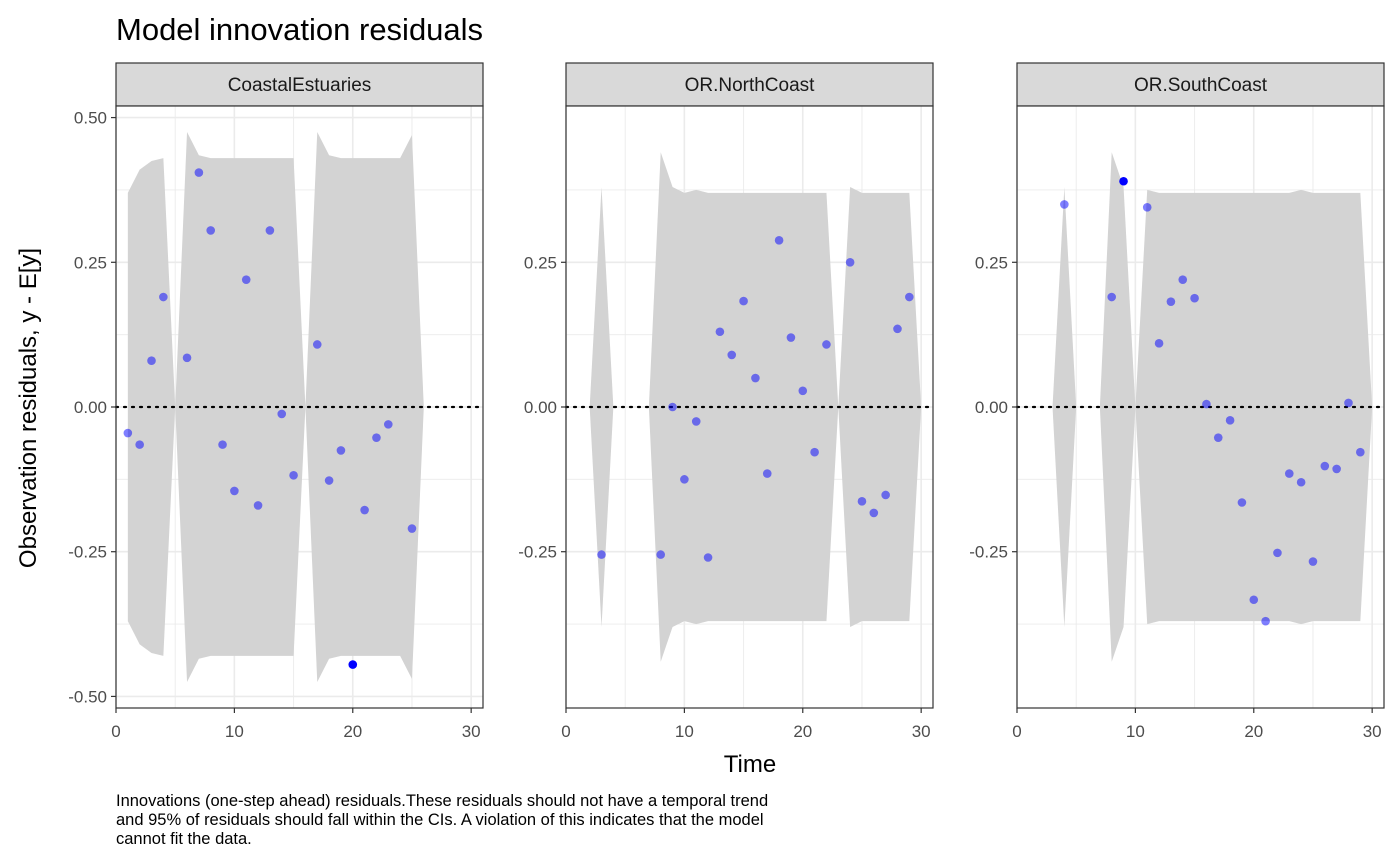 This screenshot has height=866, width=1400. Describe the element at coordinates (299, 29) in the screenshot. I see `chart-title: Model innovation residuals` at that location.